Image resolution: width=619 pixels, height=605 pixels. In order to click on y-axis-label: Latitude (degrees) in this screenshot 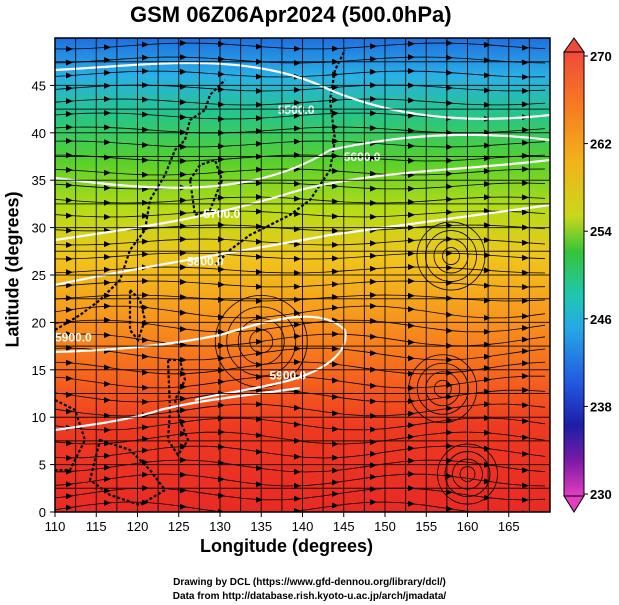, I will do `click(12, 269)`.